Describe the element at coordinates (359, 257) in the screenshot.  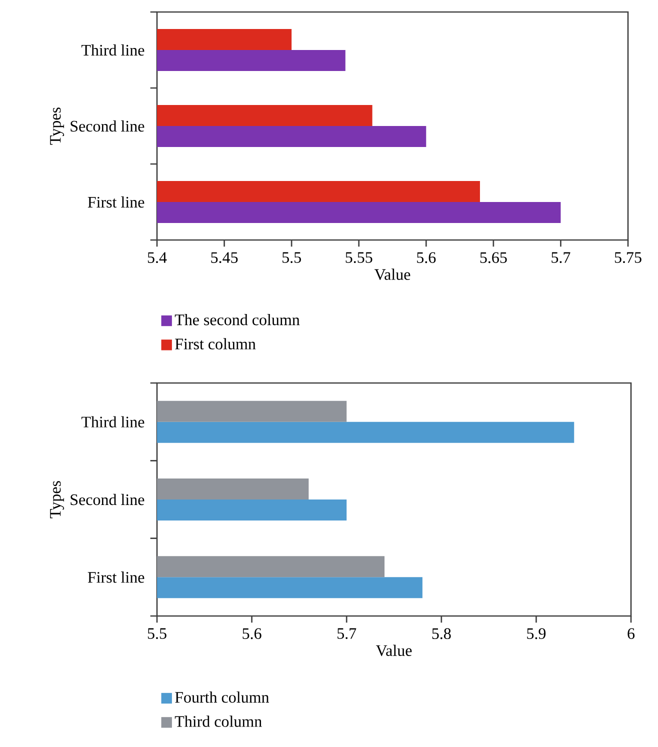
I see `x-tick-label: 5.55` at that location.